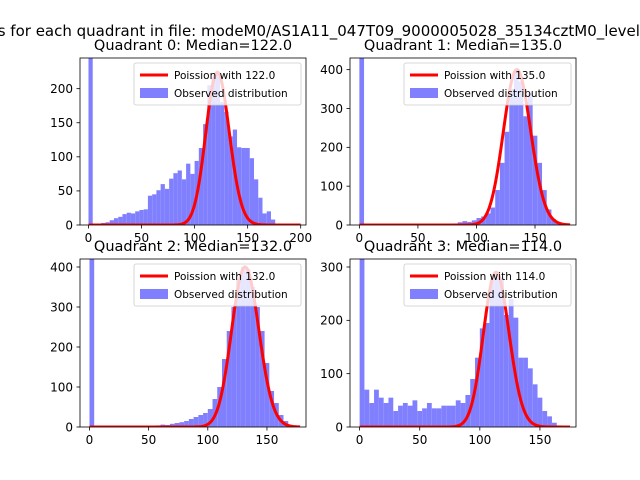  Describe the element at coordinates (61, 123) in the screenshot. I see `y-tick-label: 150` at that location.